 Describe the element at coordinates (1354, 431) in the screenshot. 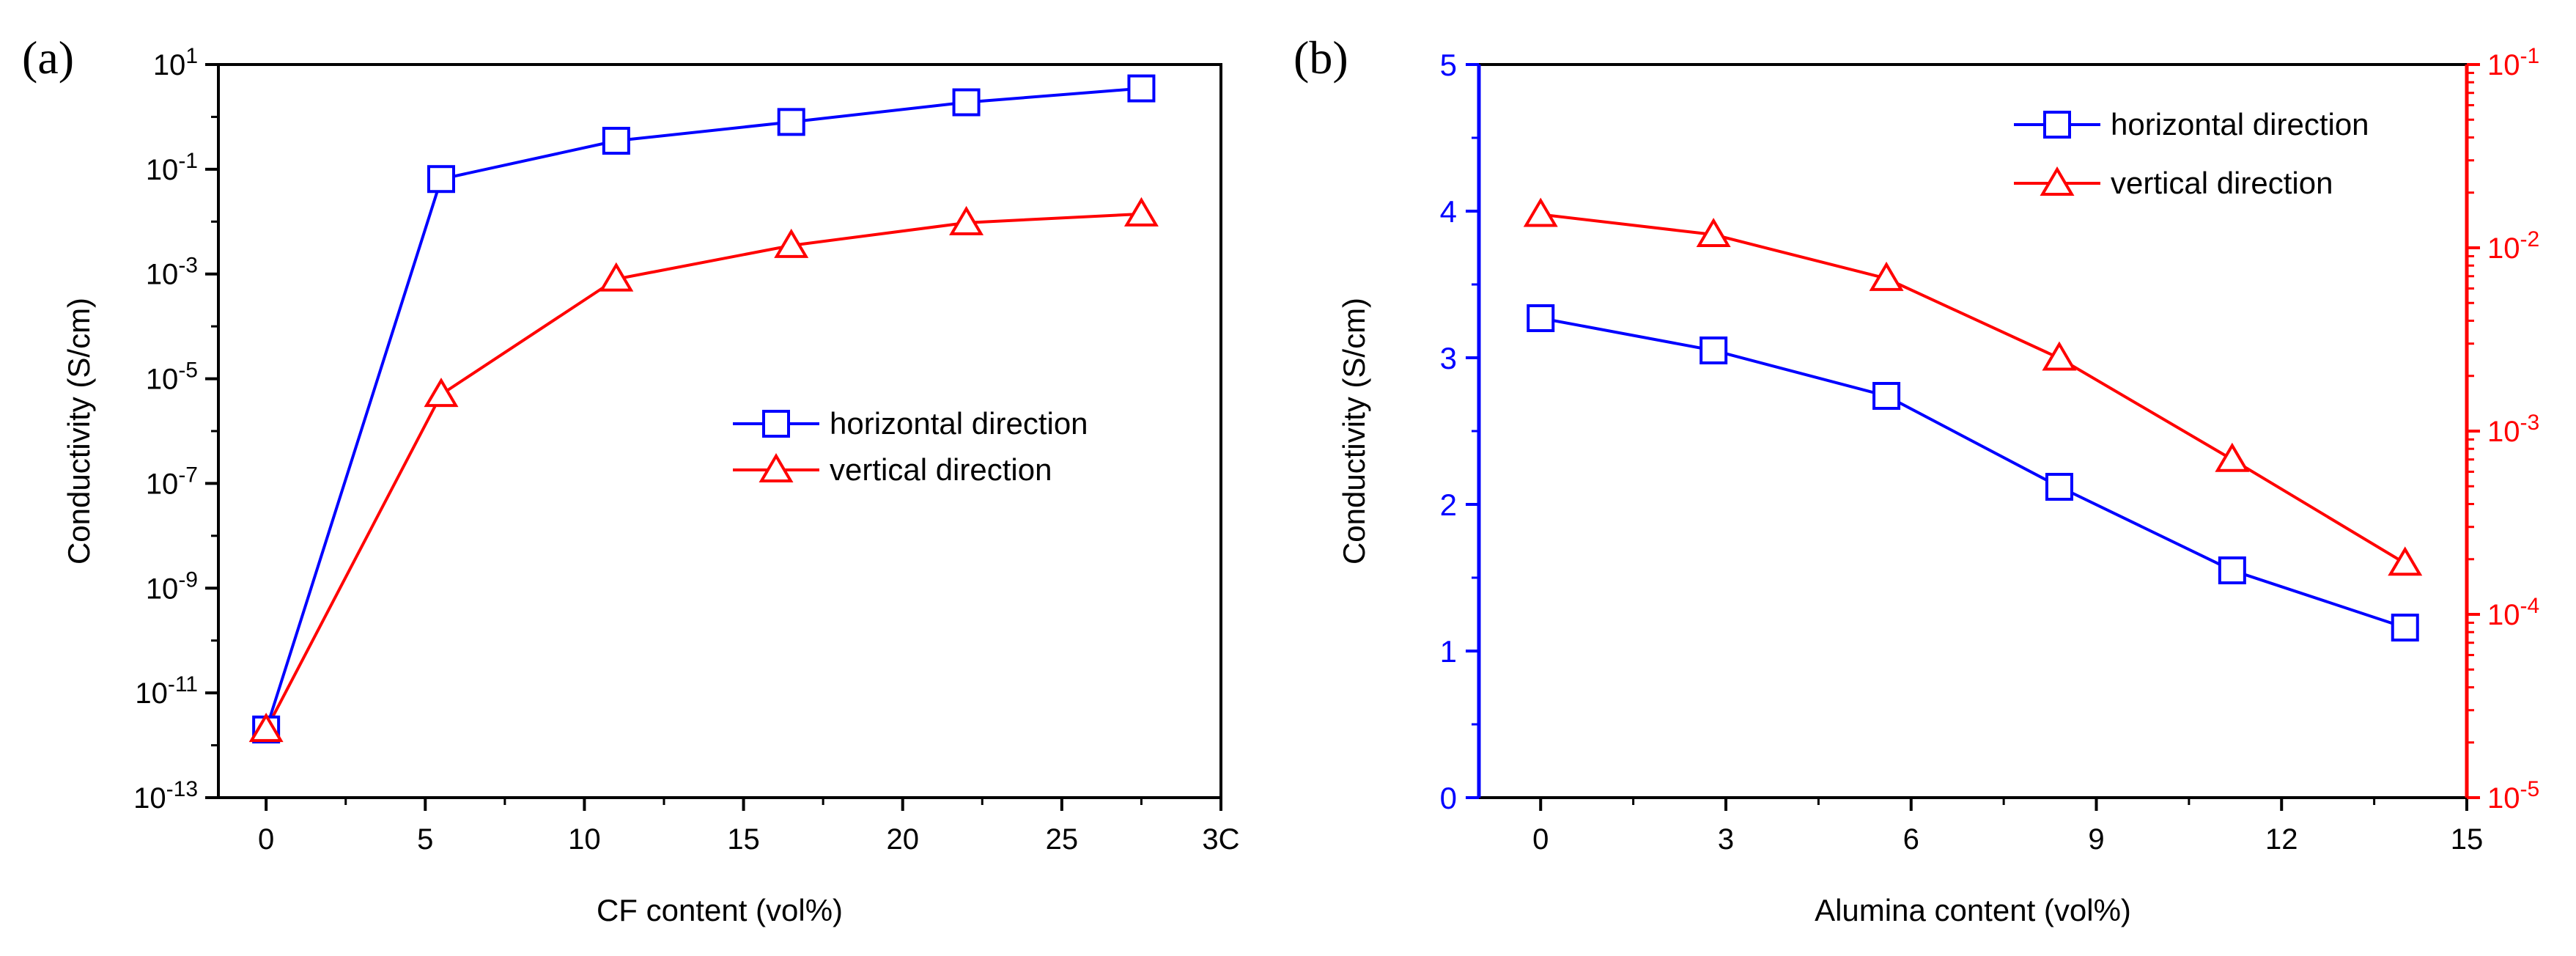

I see `panel-b-y-axis-label: Conductivity (S/cm)` at that location.